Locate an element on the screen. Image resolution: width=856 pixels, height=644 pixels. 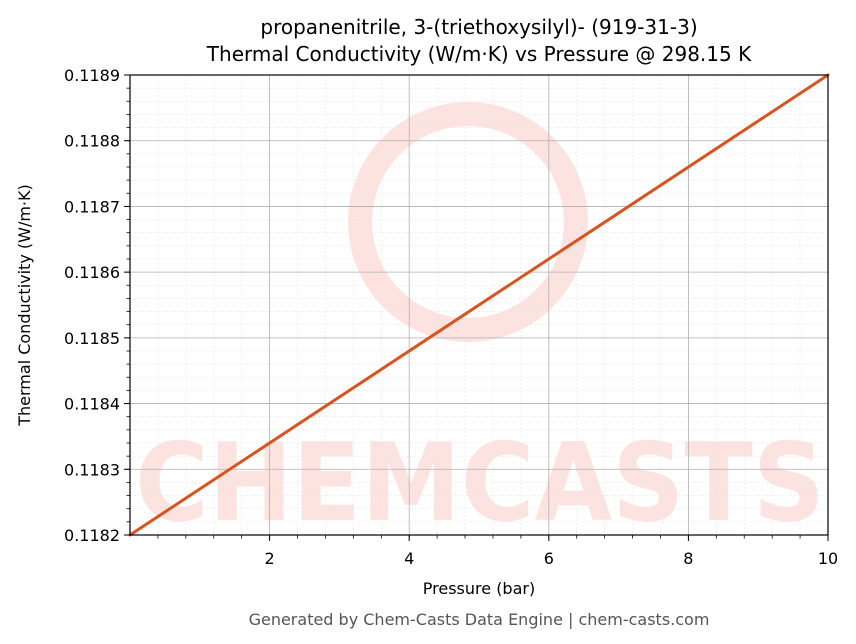
y-tick-label: 0.1185 is located at coordinates (92, 338).